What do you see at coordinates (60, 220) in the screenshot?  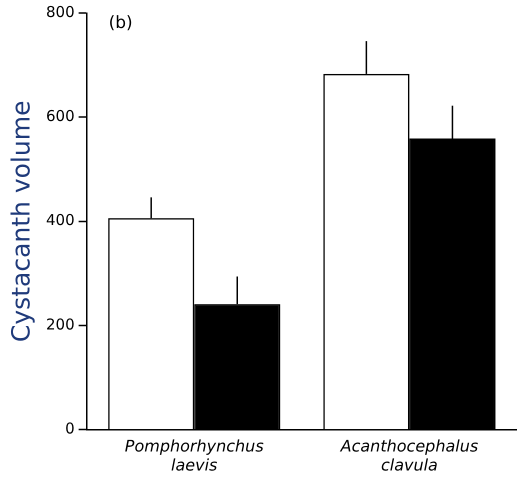 I see `y-tick-label: 400` at bounding box center [60, 220].